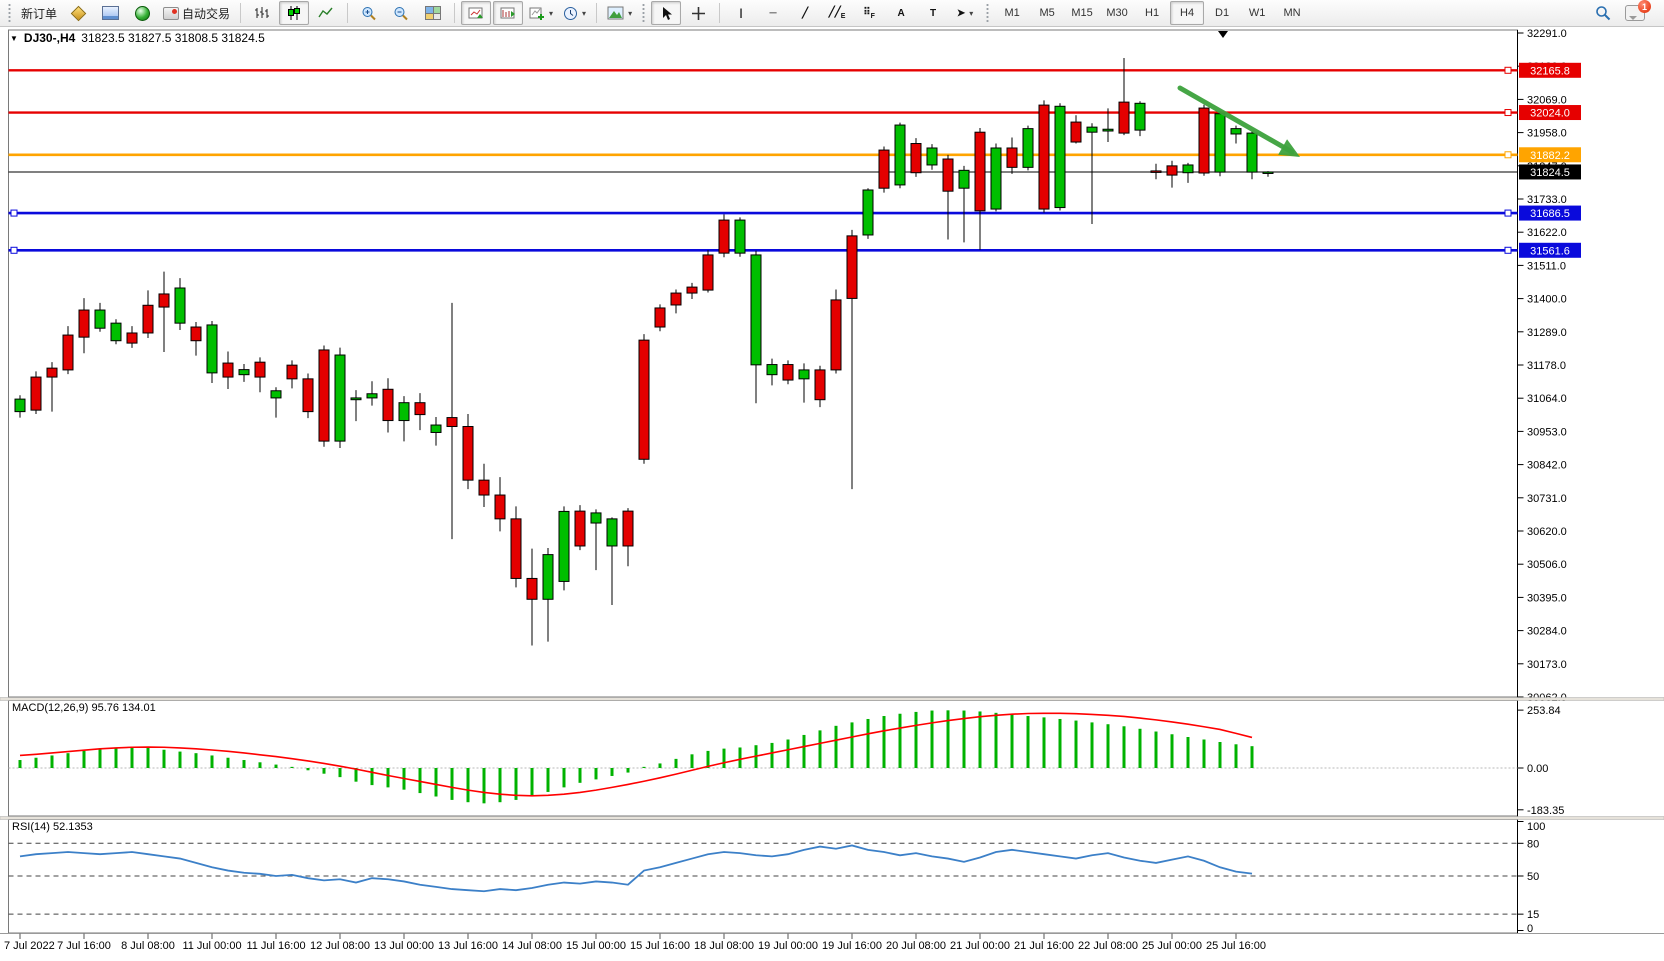  I want to click on autotrading-button: 自动交易, so click(196, 13).